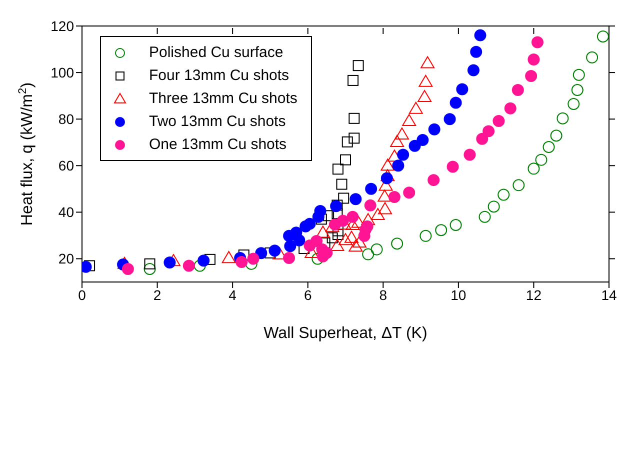 The height and width of the screenshot is (473, 623). What do you see at coordinates (346, 333) in the screenshot?
I see `x-axis-title: Wall Superheat, ΔT (K)` at bounding box center [346, 333].